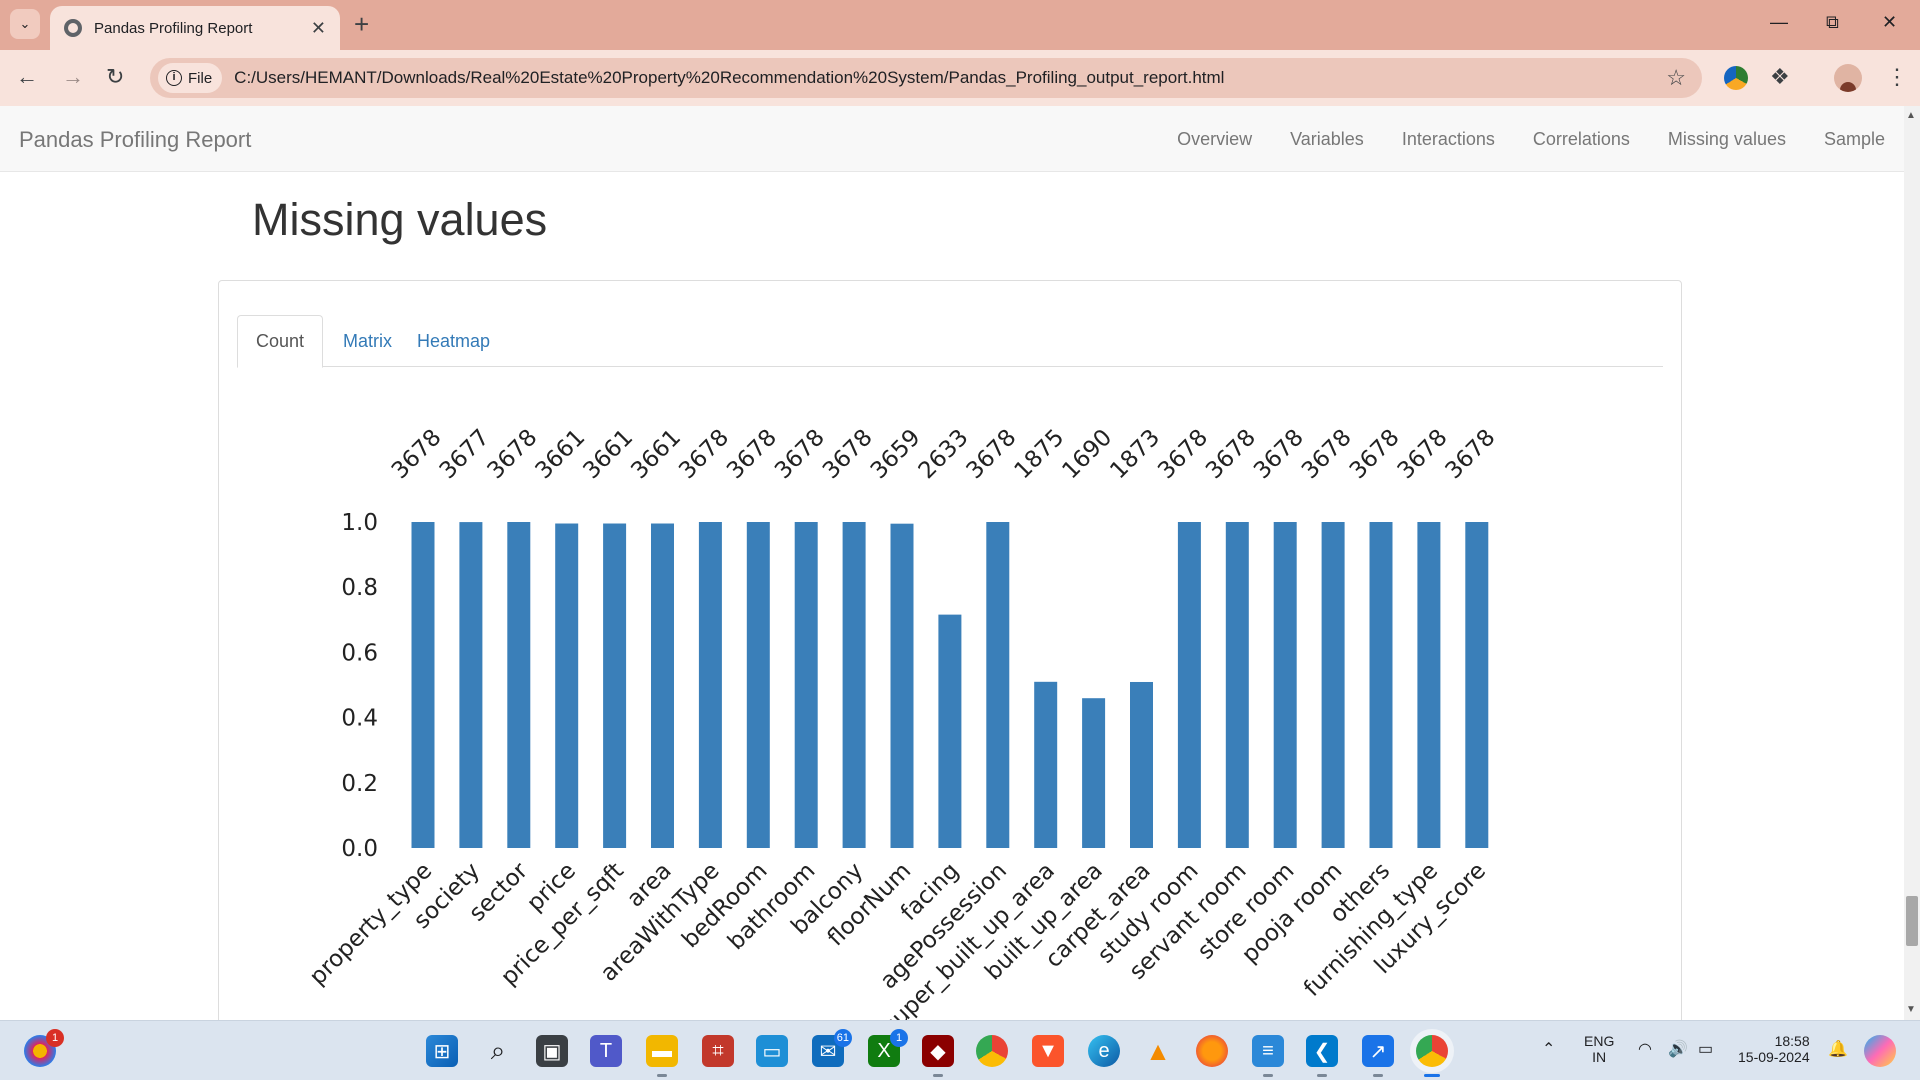 The height and width of the screenshot is (1080, 1920). I want to click on xbox-badge: 1, so click(899, 1038).